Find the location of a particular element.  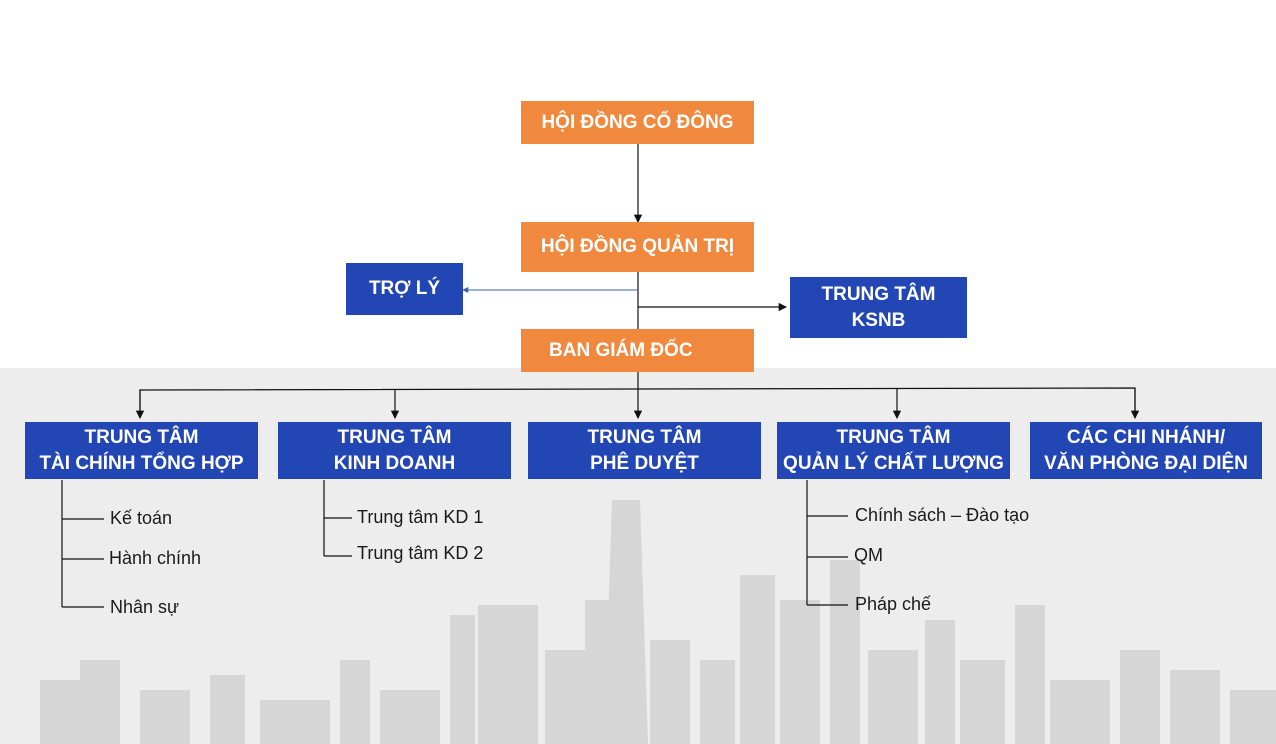

dept-approval-box: TRUNG TÂM PHÊ DUYỆT is located at coordinates (644, 450).